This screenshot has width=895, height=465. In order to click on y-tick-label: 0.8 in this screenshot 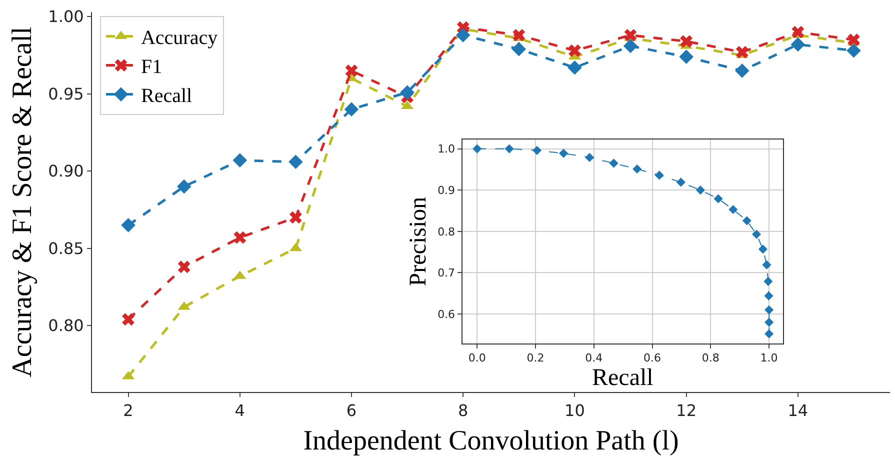, I will do `click(447, 231)`.